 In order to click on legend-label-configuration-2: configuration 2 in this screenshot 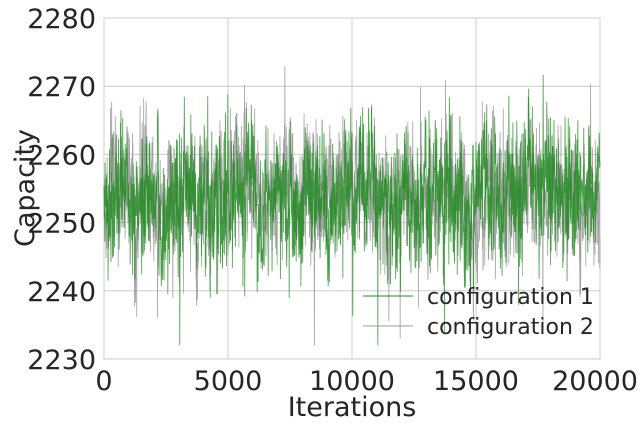, I will do `click(510, 327)`.